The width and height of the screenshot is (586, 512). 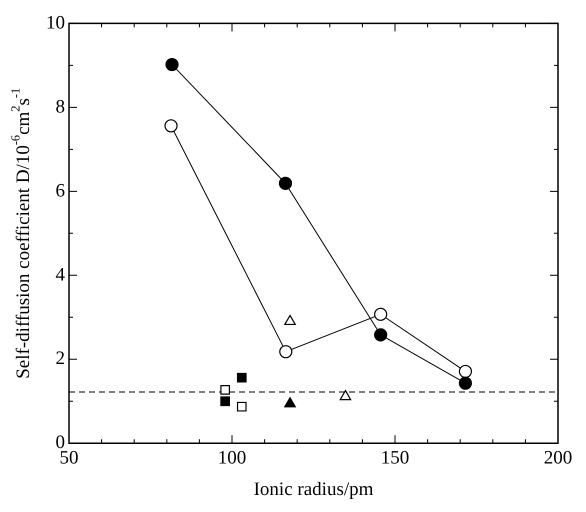 I want to click on x-axis-title: Ionic radius/pm, so click(x=314, y=489).